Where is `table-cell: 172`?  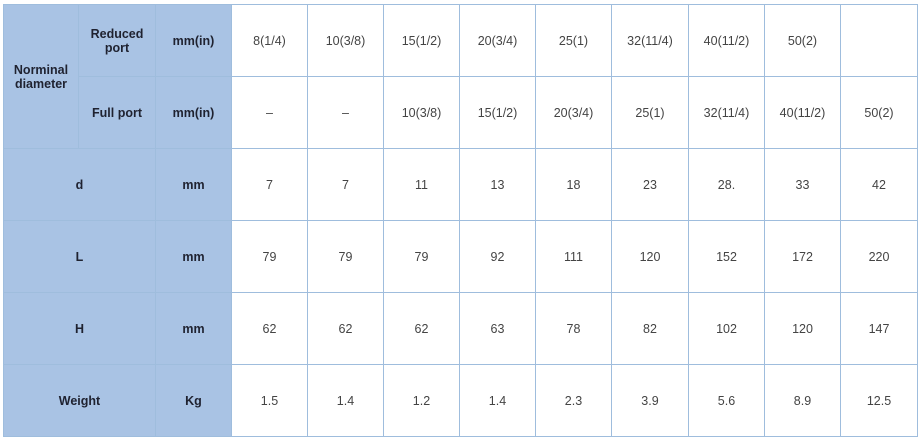 table-cell: 172 is located at coordinates (802, 256).